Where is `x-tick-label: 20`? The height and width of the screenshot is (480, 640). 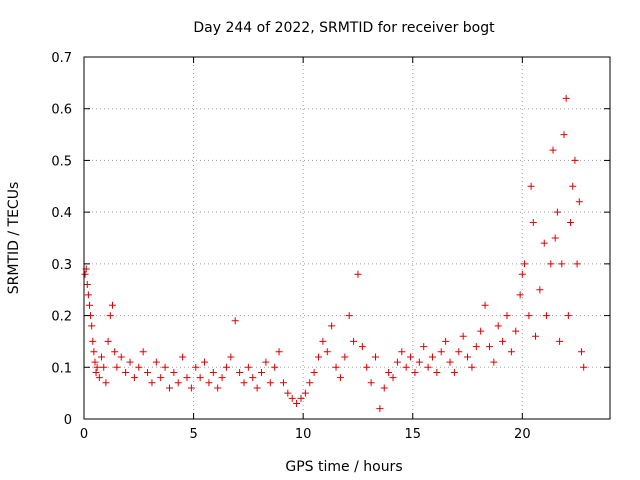 x-tick-label: 20 is located at coordinates (522, 434).